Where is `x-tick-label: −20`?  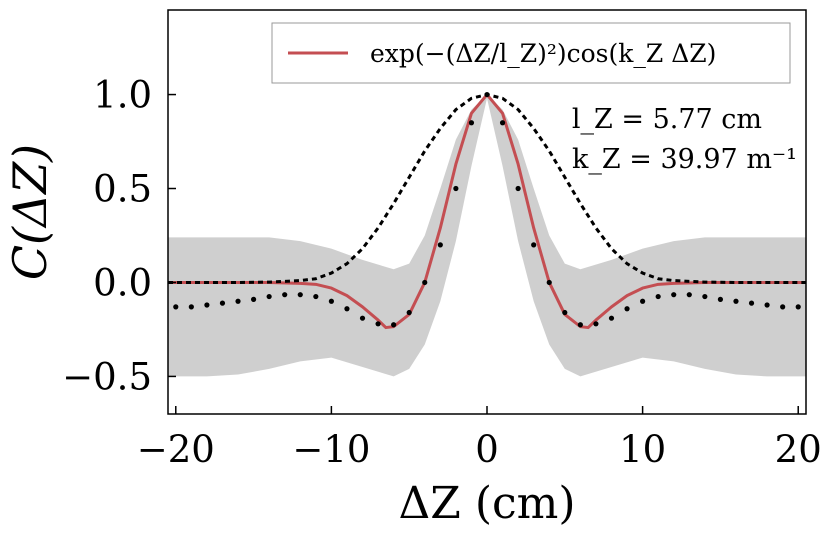 x-tick-label: −20 is located at coordinates (176, 449).